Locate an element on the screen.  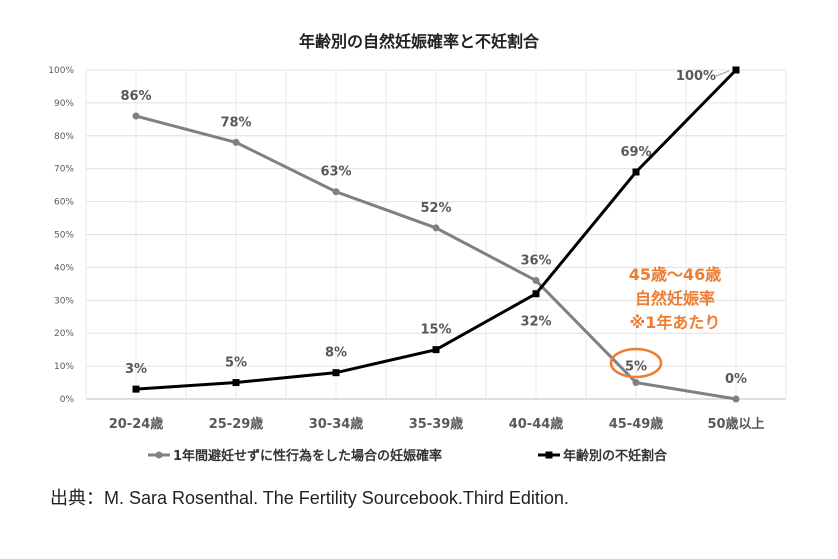
x-tick-label: 30-34歳 is located at coordinates (336, 424).